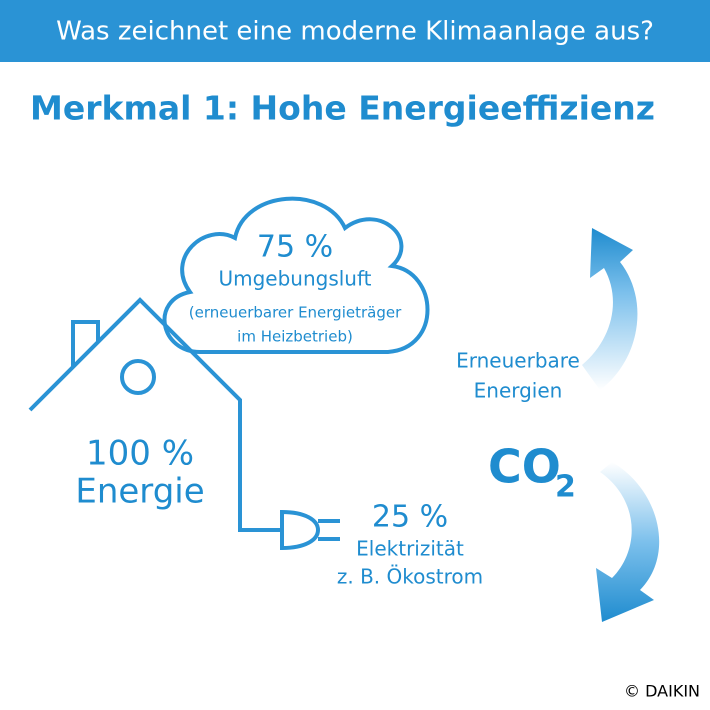 Image resolution: width=710 pixels, height=710 pixels. What do you see at coordinates (139, 492) in the screenshot?
I see `house-label: Energie` at bounding box center [139, 492].